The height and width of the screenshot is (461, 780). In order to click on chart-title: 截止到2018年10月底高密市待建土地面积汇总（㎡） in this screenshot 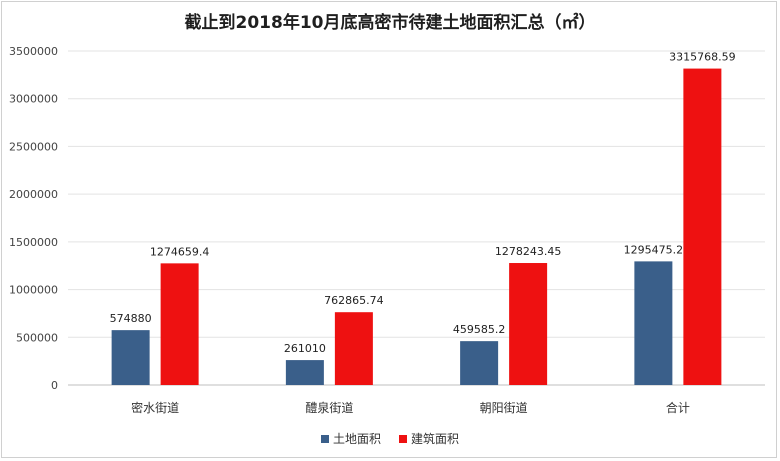, I will do `click(390, 23)`.